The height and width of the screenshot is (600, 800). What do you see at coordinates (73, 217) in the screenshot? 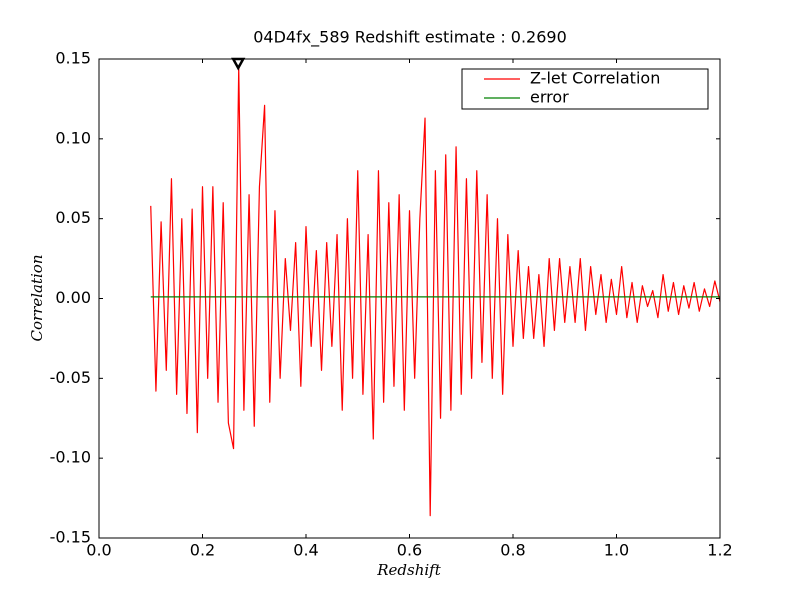
I see `y-tick-label: 0.05` at bounding box center [73, 217].